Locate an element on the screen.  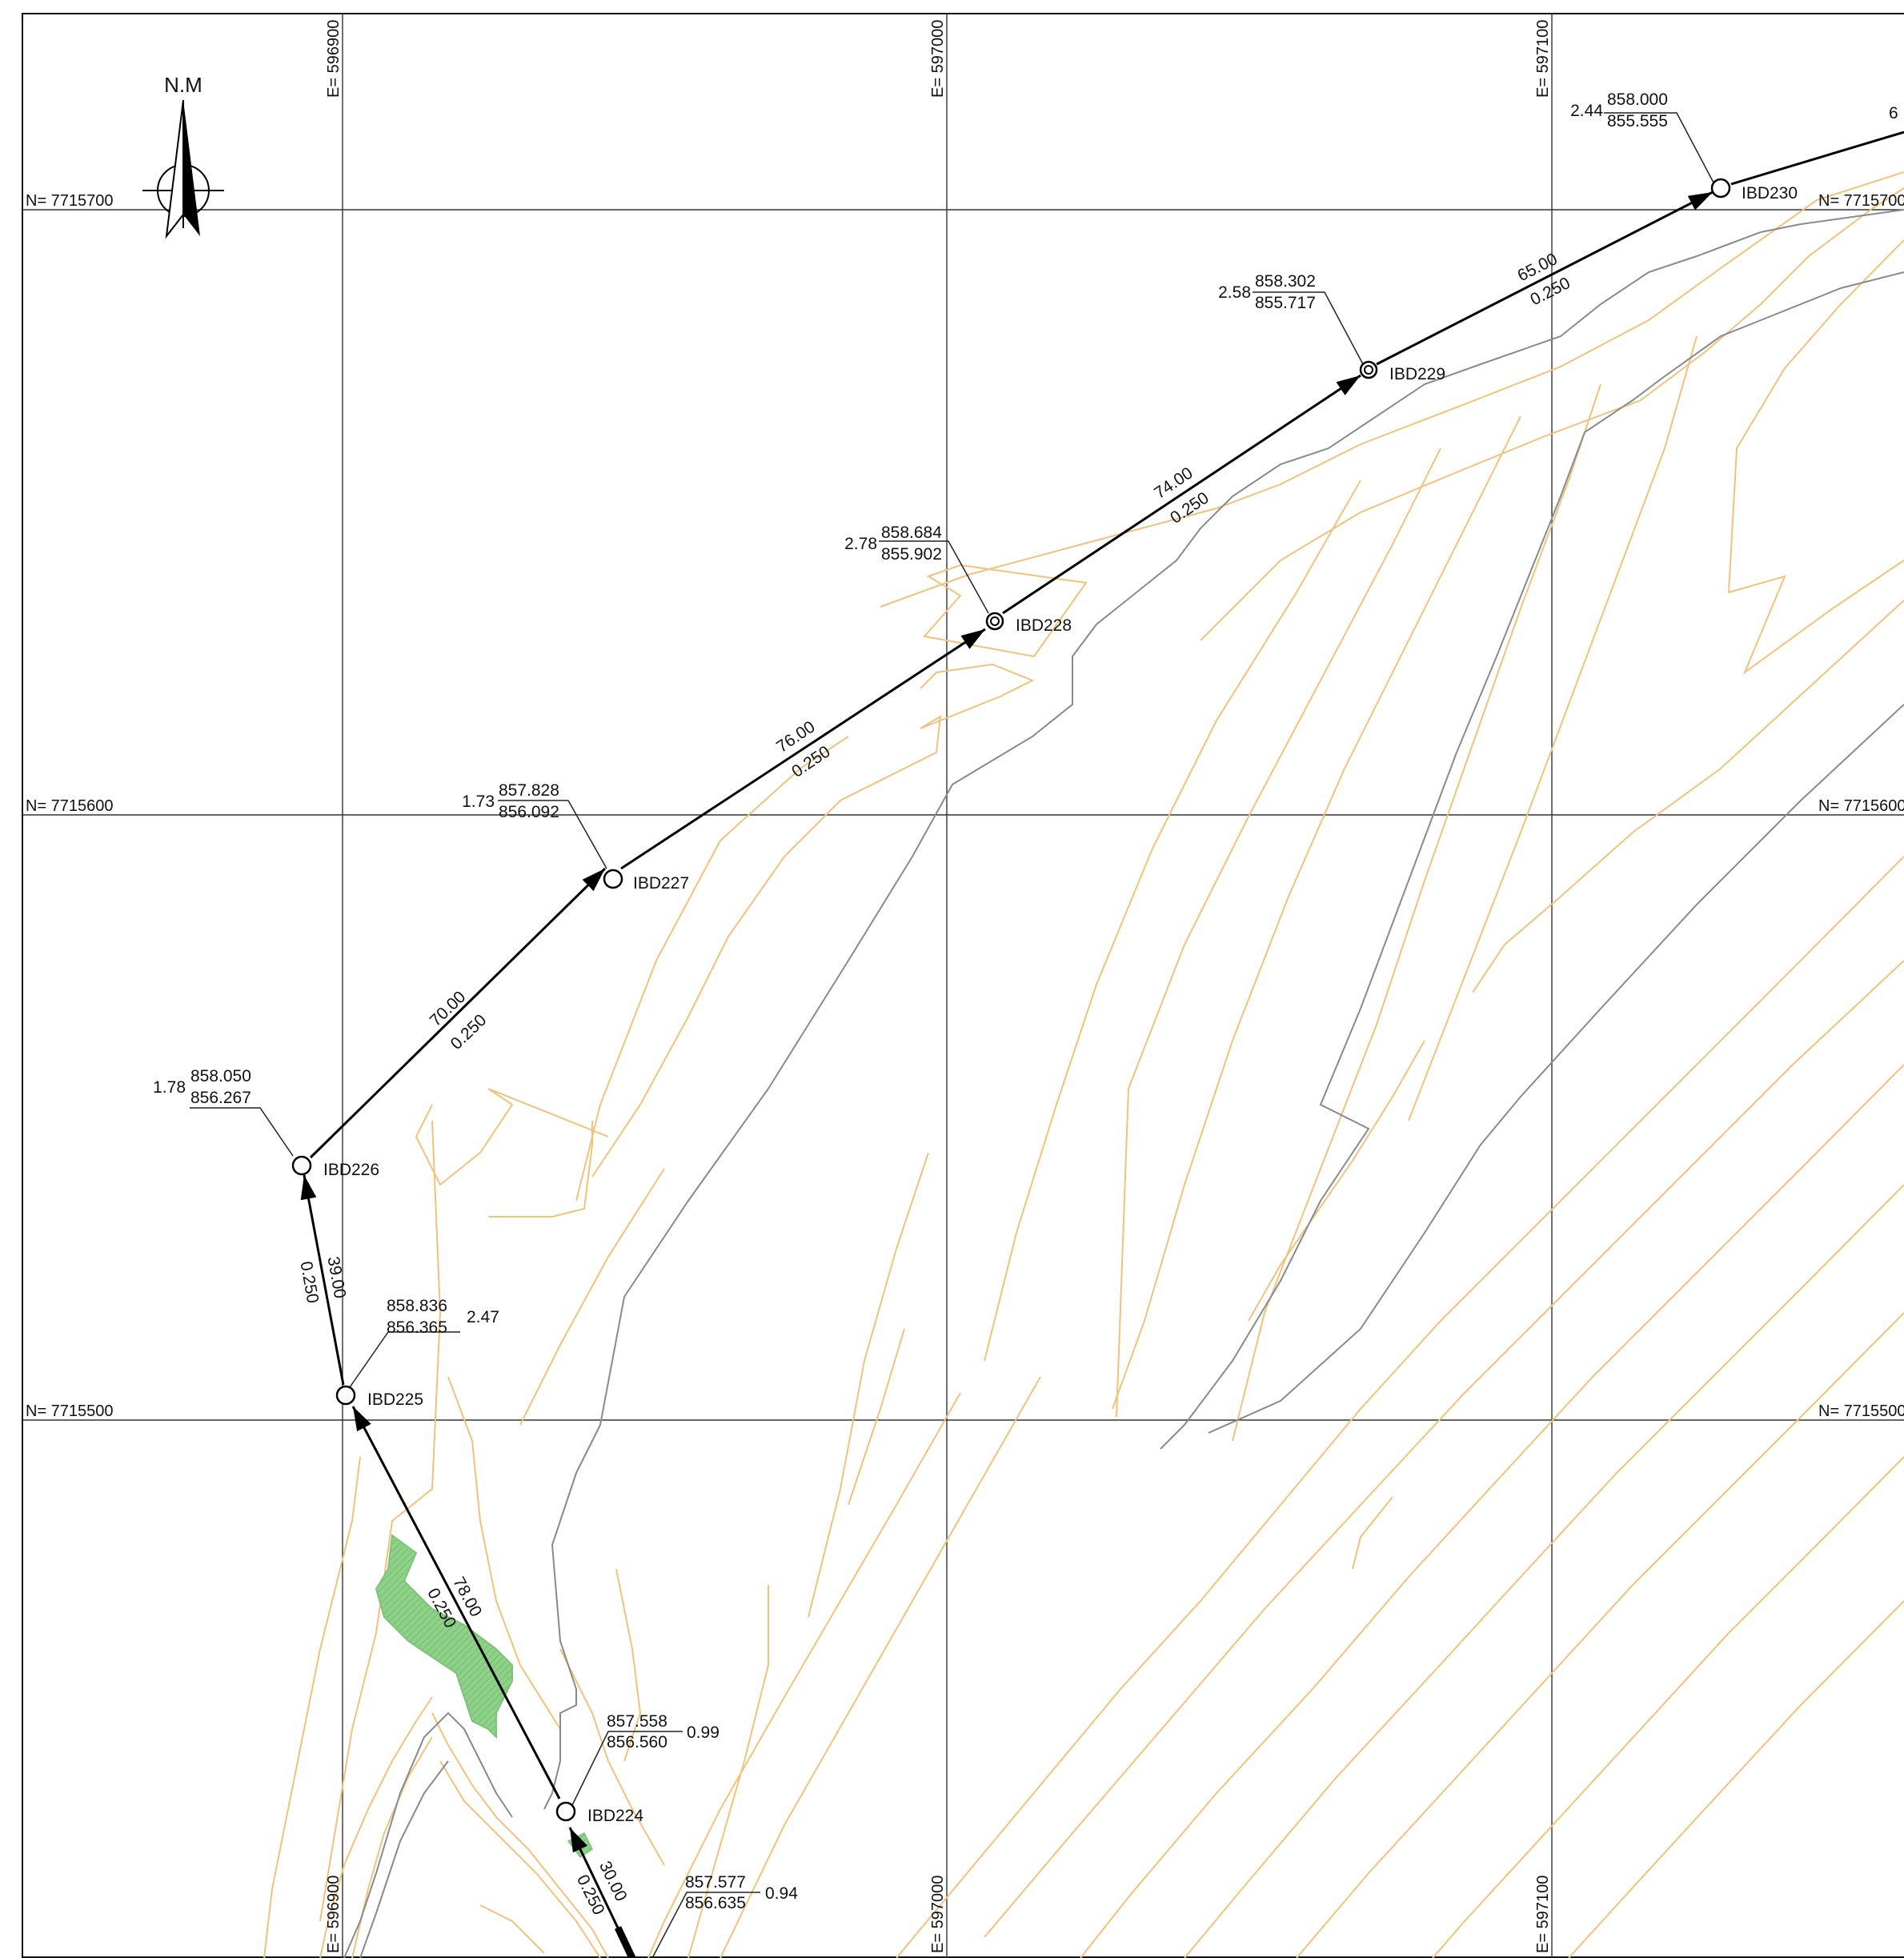
node-id-ibd230: IBD230 is located at coordinates (1770, 193).